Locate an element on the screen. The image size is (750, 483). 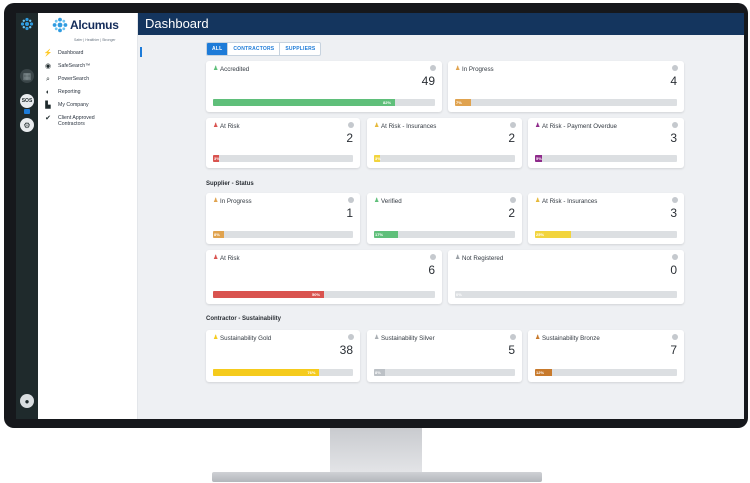
progress-percent: 7% is located at coordinates (459, 102).